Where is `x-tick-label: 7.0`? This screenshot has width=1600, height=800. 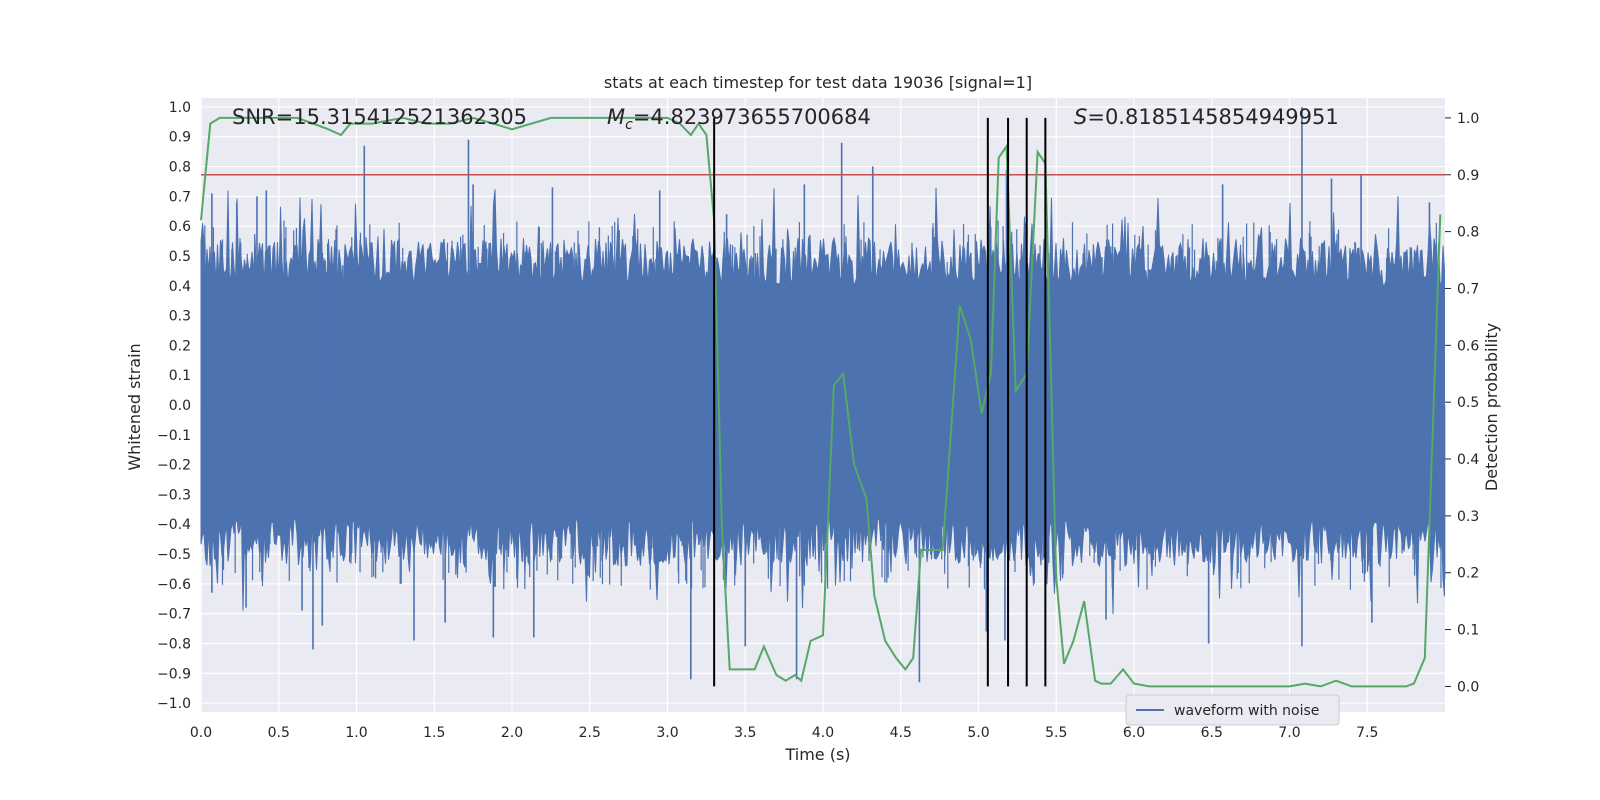
x-tick-label: 7.0 is located at coordinates (1289, 733).